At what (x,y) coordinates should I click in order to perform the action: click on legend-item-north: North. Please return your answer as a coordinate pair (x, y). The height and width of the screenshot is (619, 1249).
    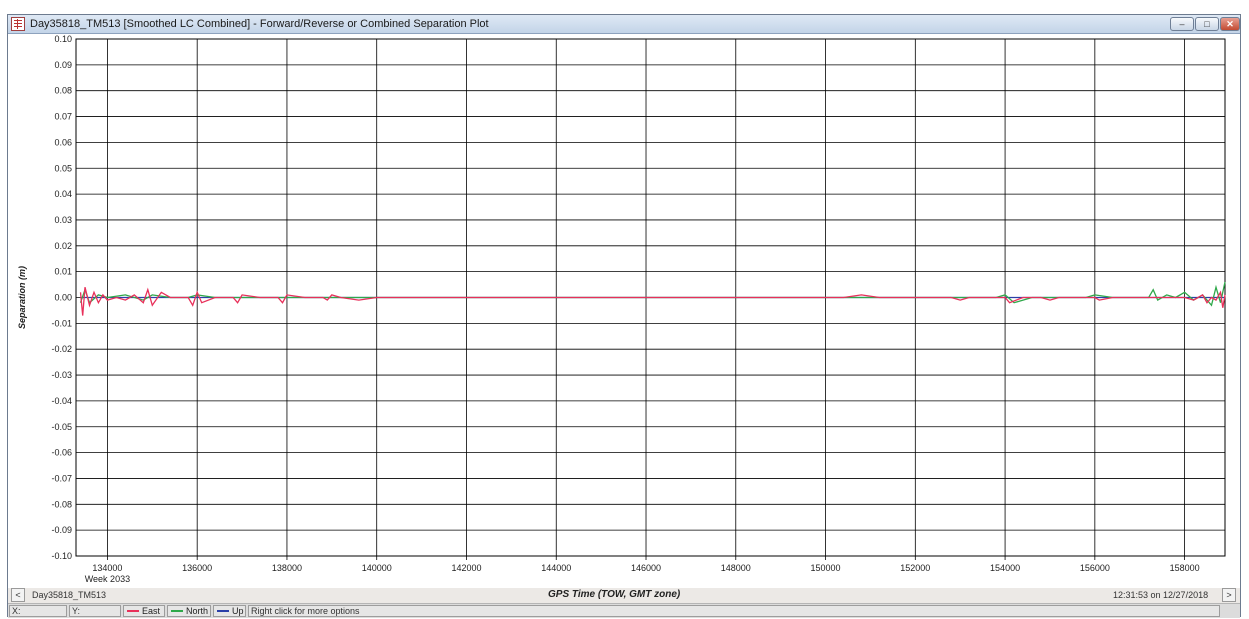
    Looking at the image, I should click on (189, 611).